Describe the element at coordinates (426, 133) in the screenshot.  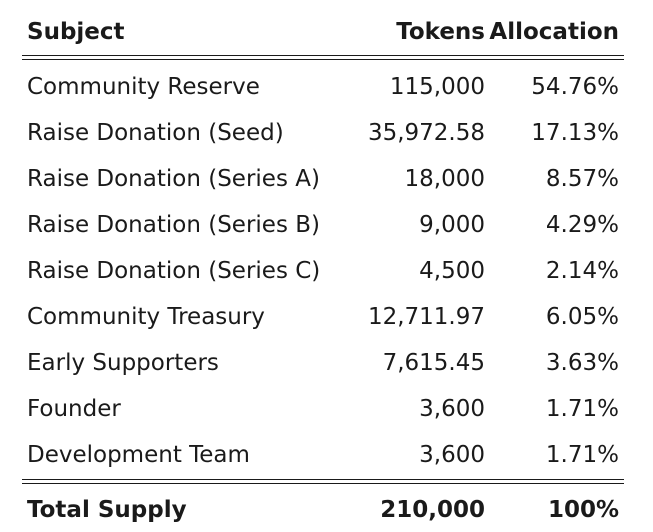
I see `row-tokens: 35,972.58` at that location.